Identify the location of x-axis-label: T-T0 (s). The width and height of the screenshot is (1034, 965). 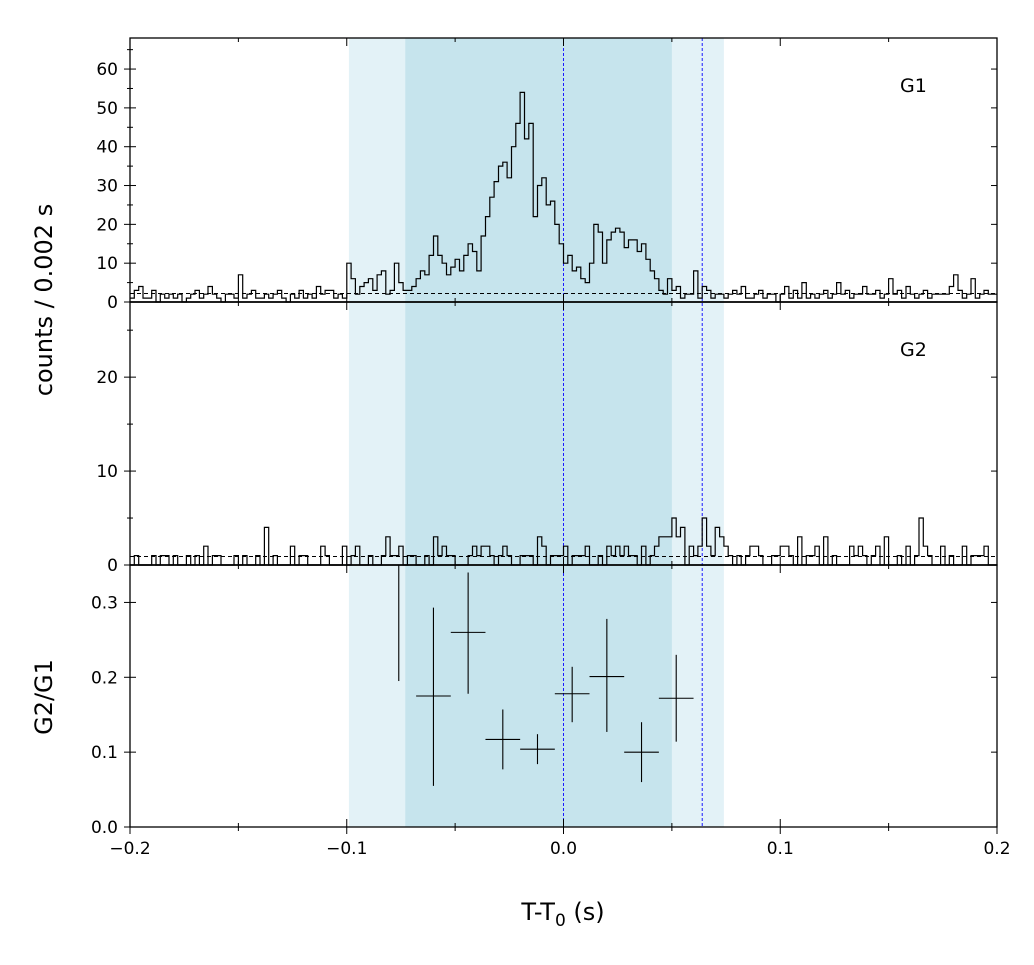
(562, 914).